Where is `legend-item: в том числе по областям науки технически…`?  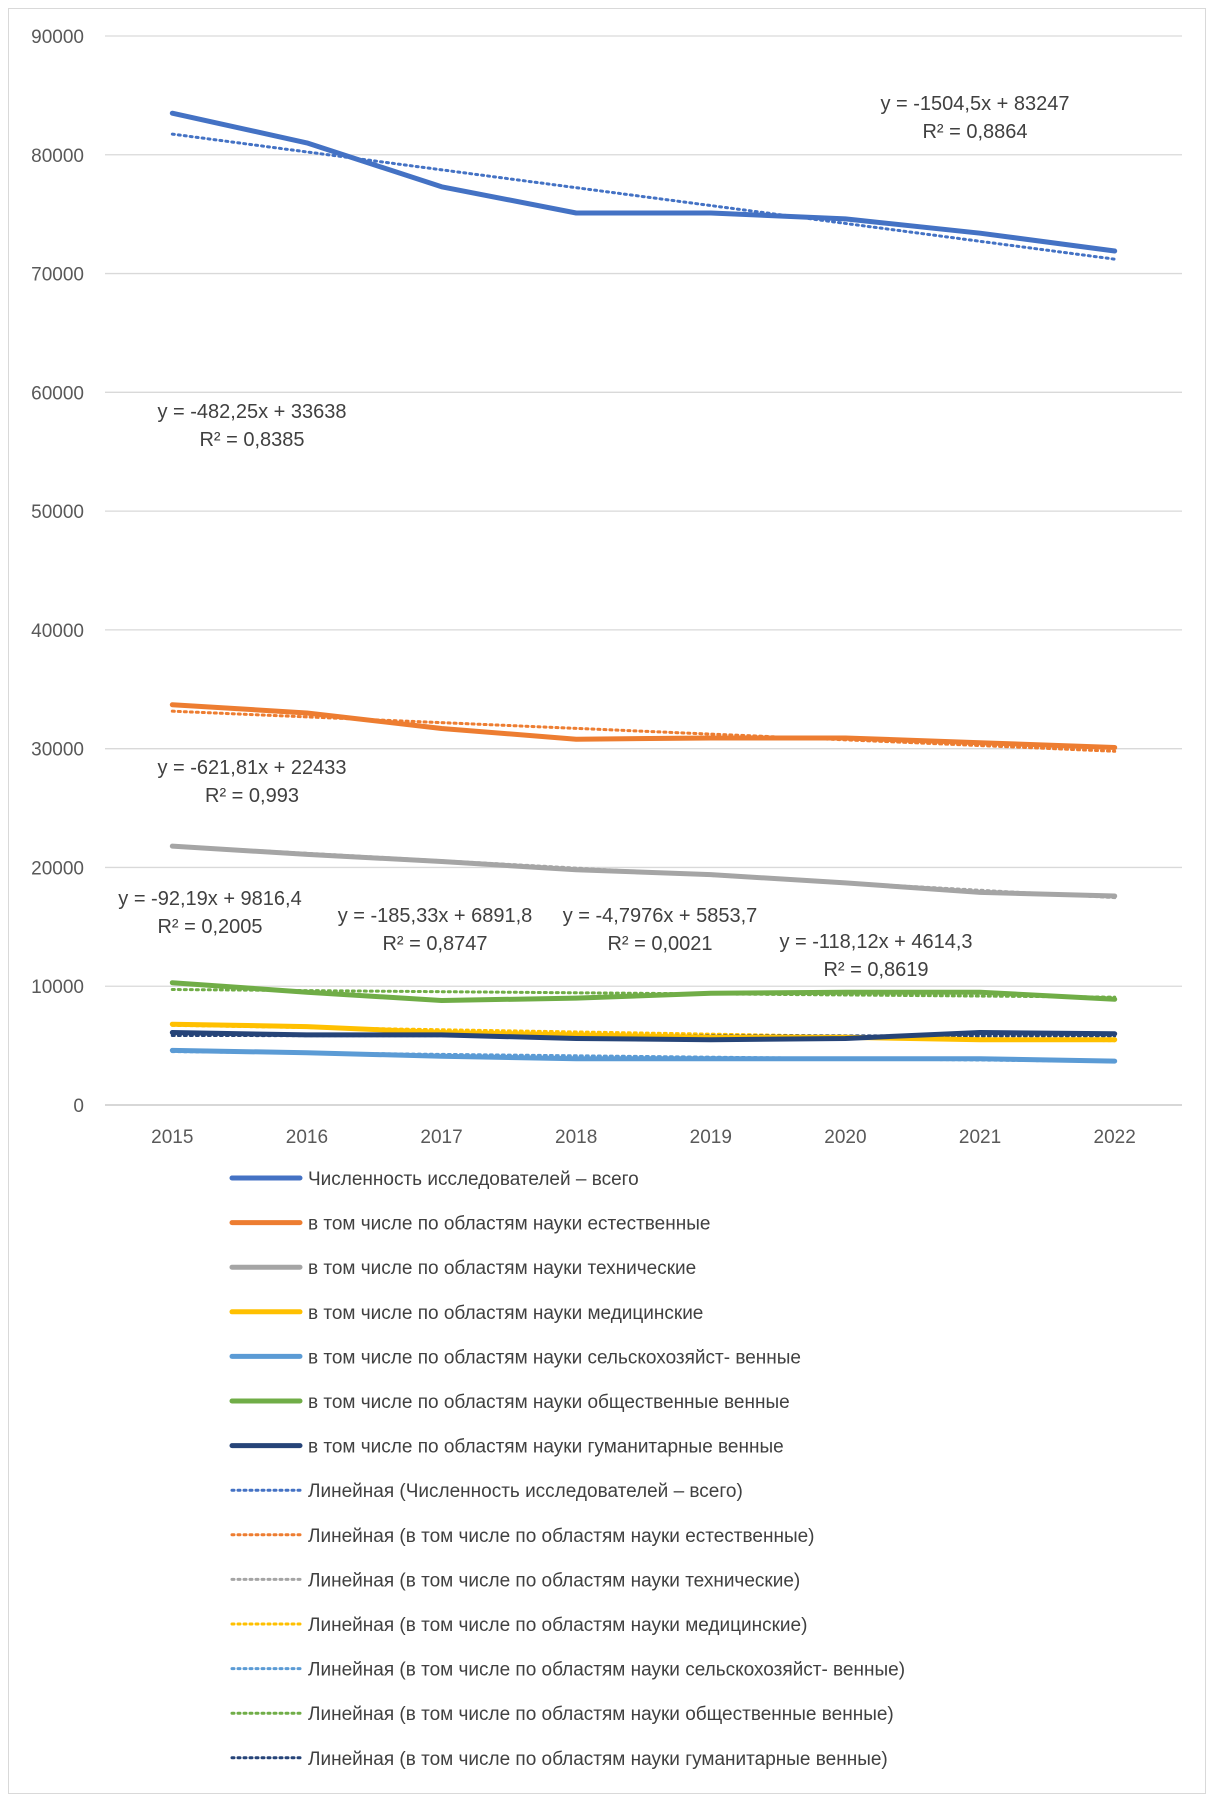 legend-item: в том числе по областям науки технически… is located at coordinates (462, 1268).